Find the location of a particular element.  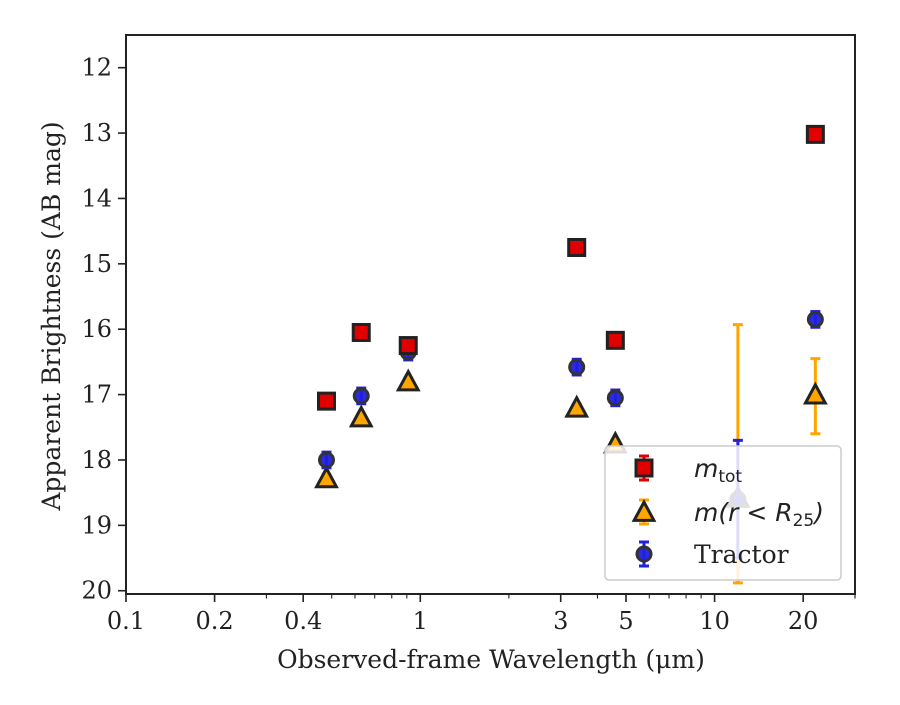

legend: mtot m(r < R25) Tractor is located at coordinates (723, 513).